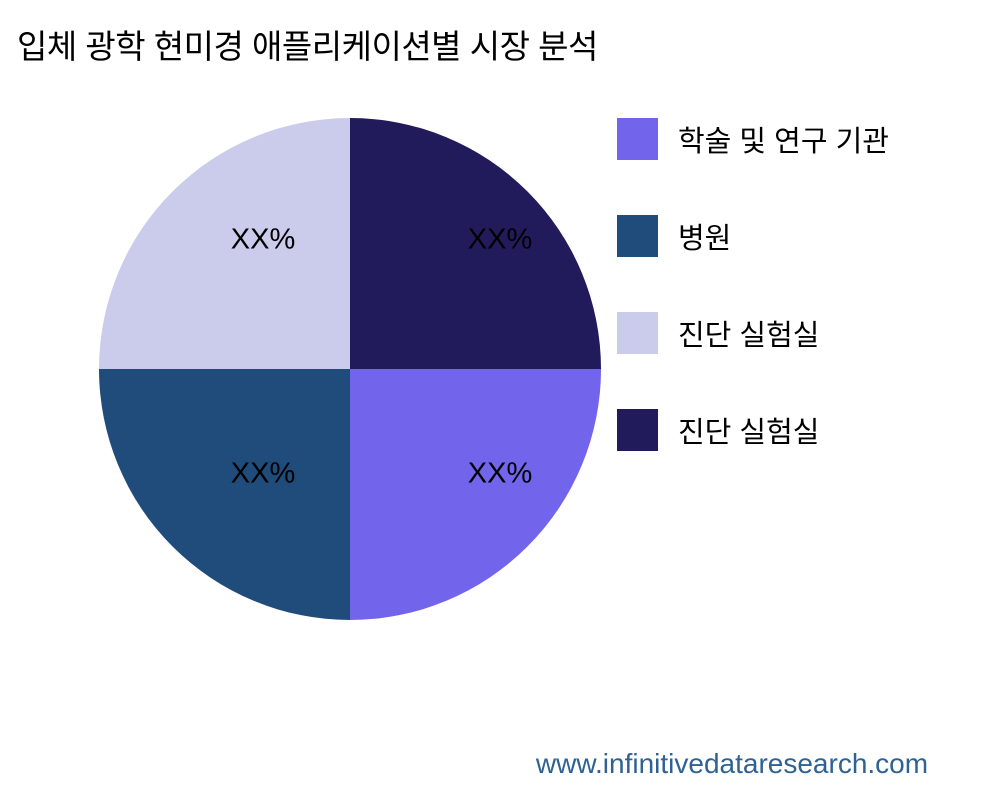 This screenshot has width=1000, height=800. Describe the element at coordinates (263, 239) in the screenshot. I see `pie-slice-label-diagnostic-lab-1: XX%` at that location.